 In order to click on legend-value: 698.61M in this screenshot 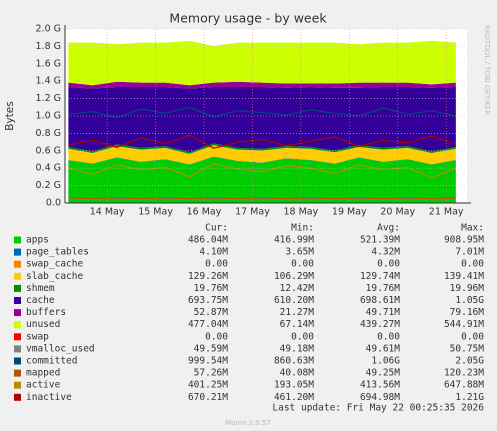, I will do `click(380, 300)`.